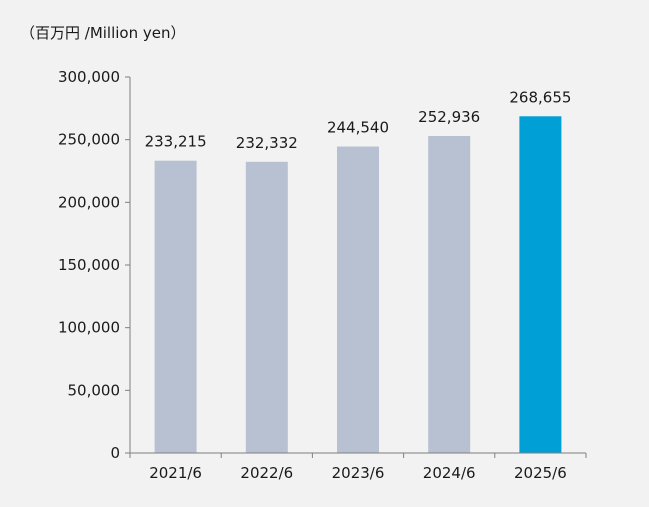  What do you see at coordinates (89, 265) in the screenshot?
I see `y-tick-label: 150,000` at bounding box center [89, 265].